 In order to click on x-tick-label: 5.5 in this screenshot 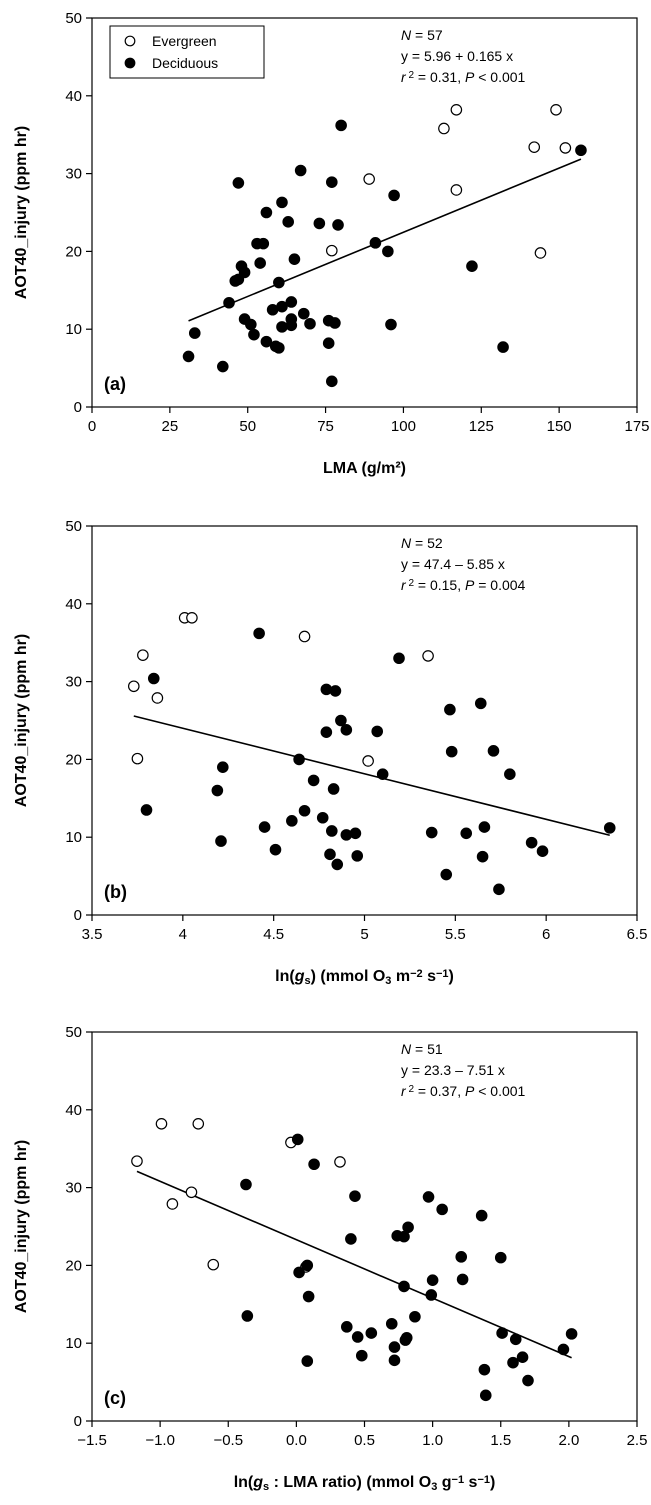, I will do `click(455, 934)`.